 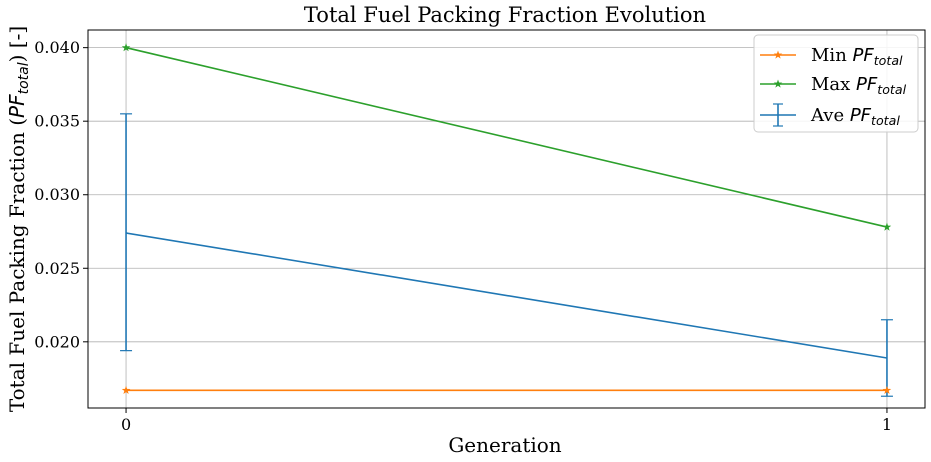 What do you see at coordinates (126, 424) in the screenshot?
I see `x-tick-label: 0` at bounding box center [126, 424].